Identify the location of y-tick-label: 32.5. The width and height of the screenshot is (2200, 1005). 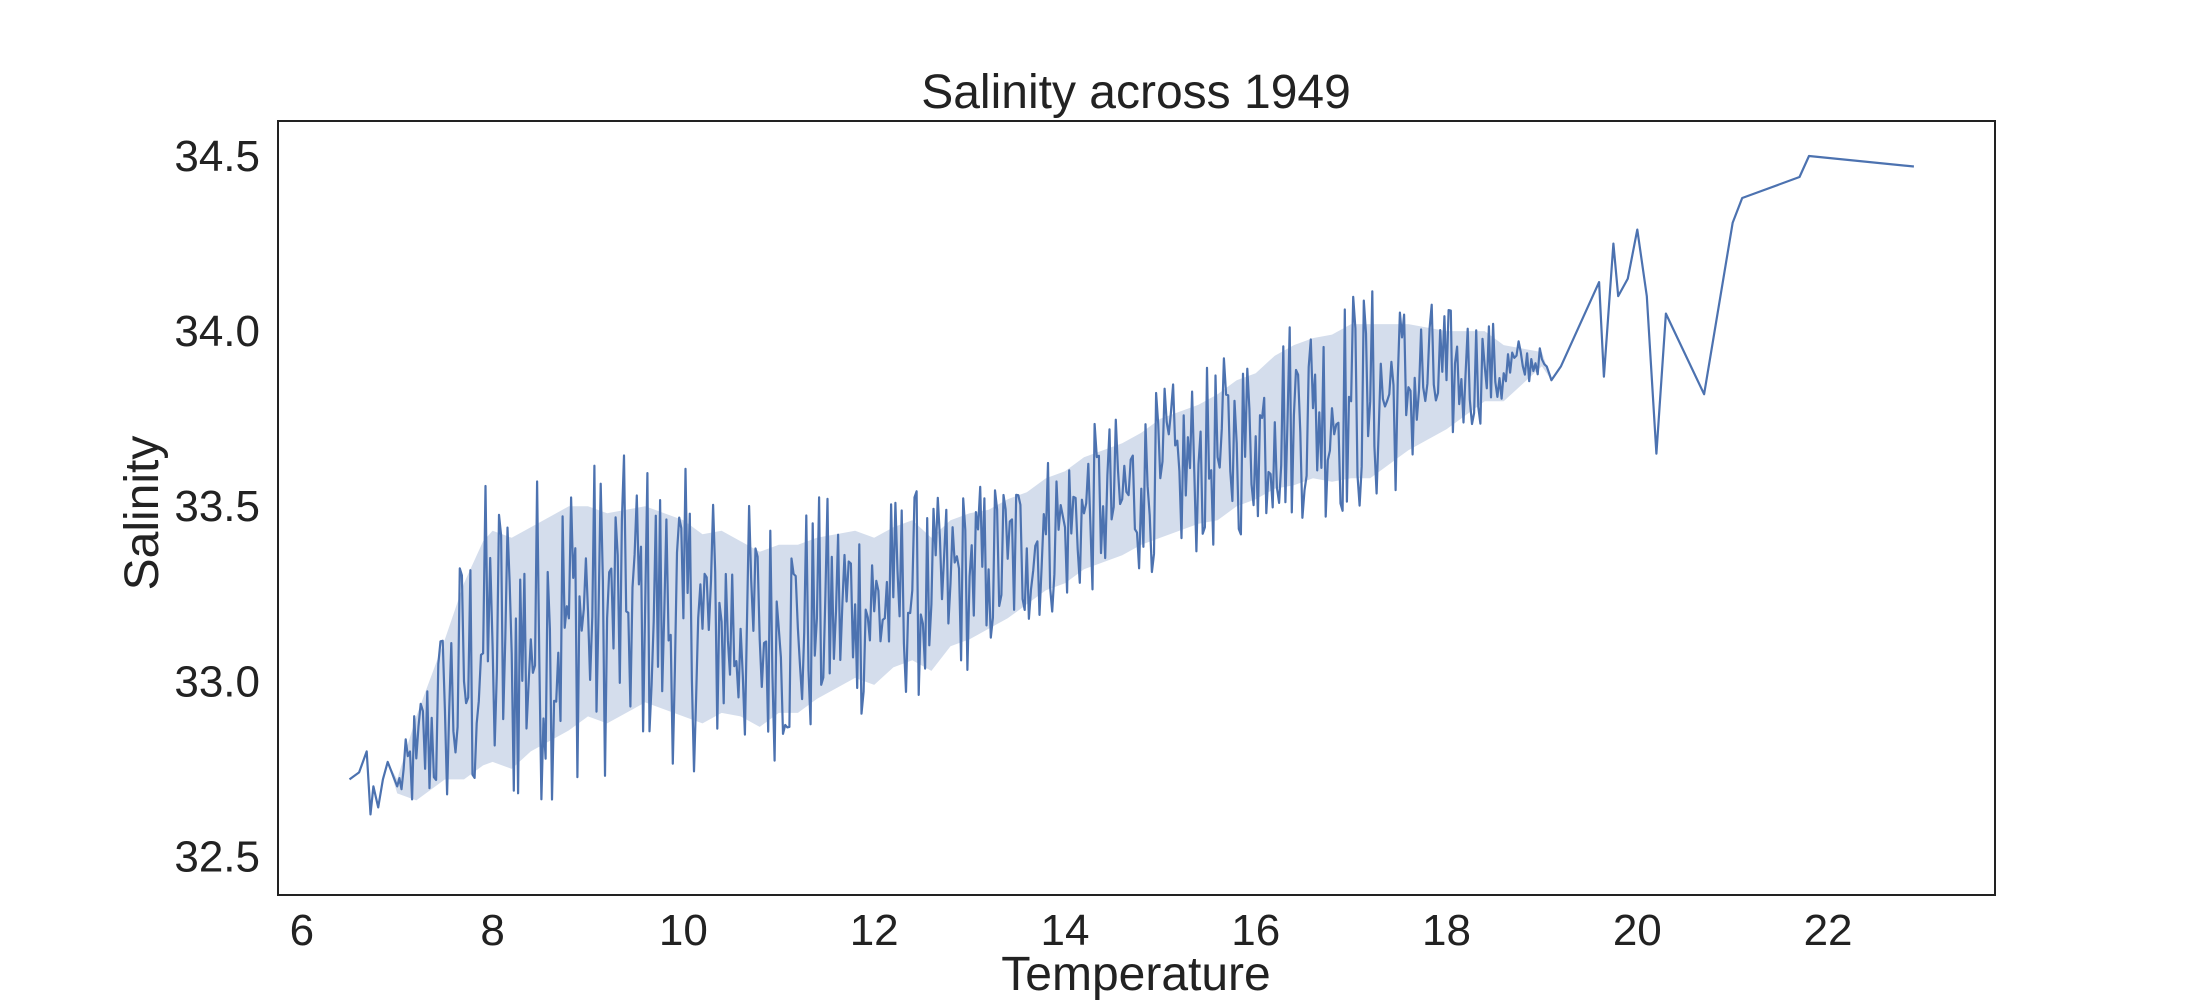
(217, 856).